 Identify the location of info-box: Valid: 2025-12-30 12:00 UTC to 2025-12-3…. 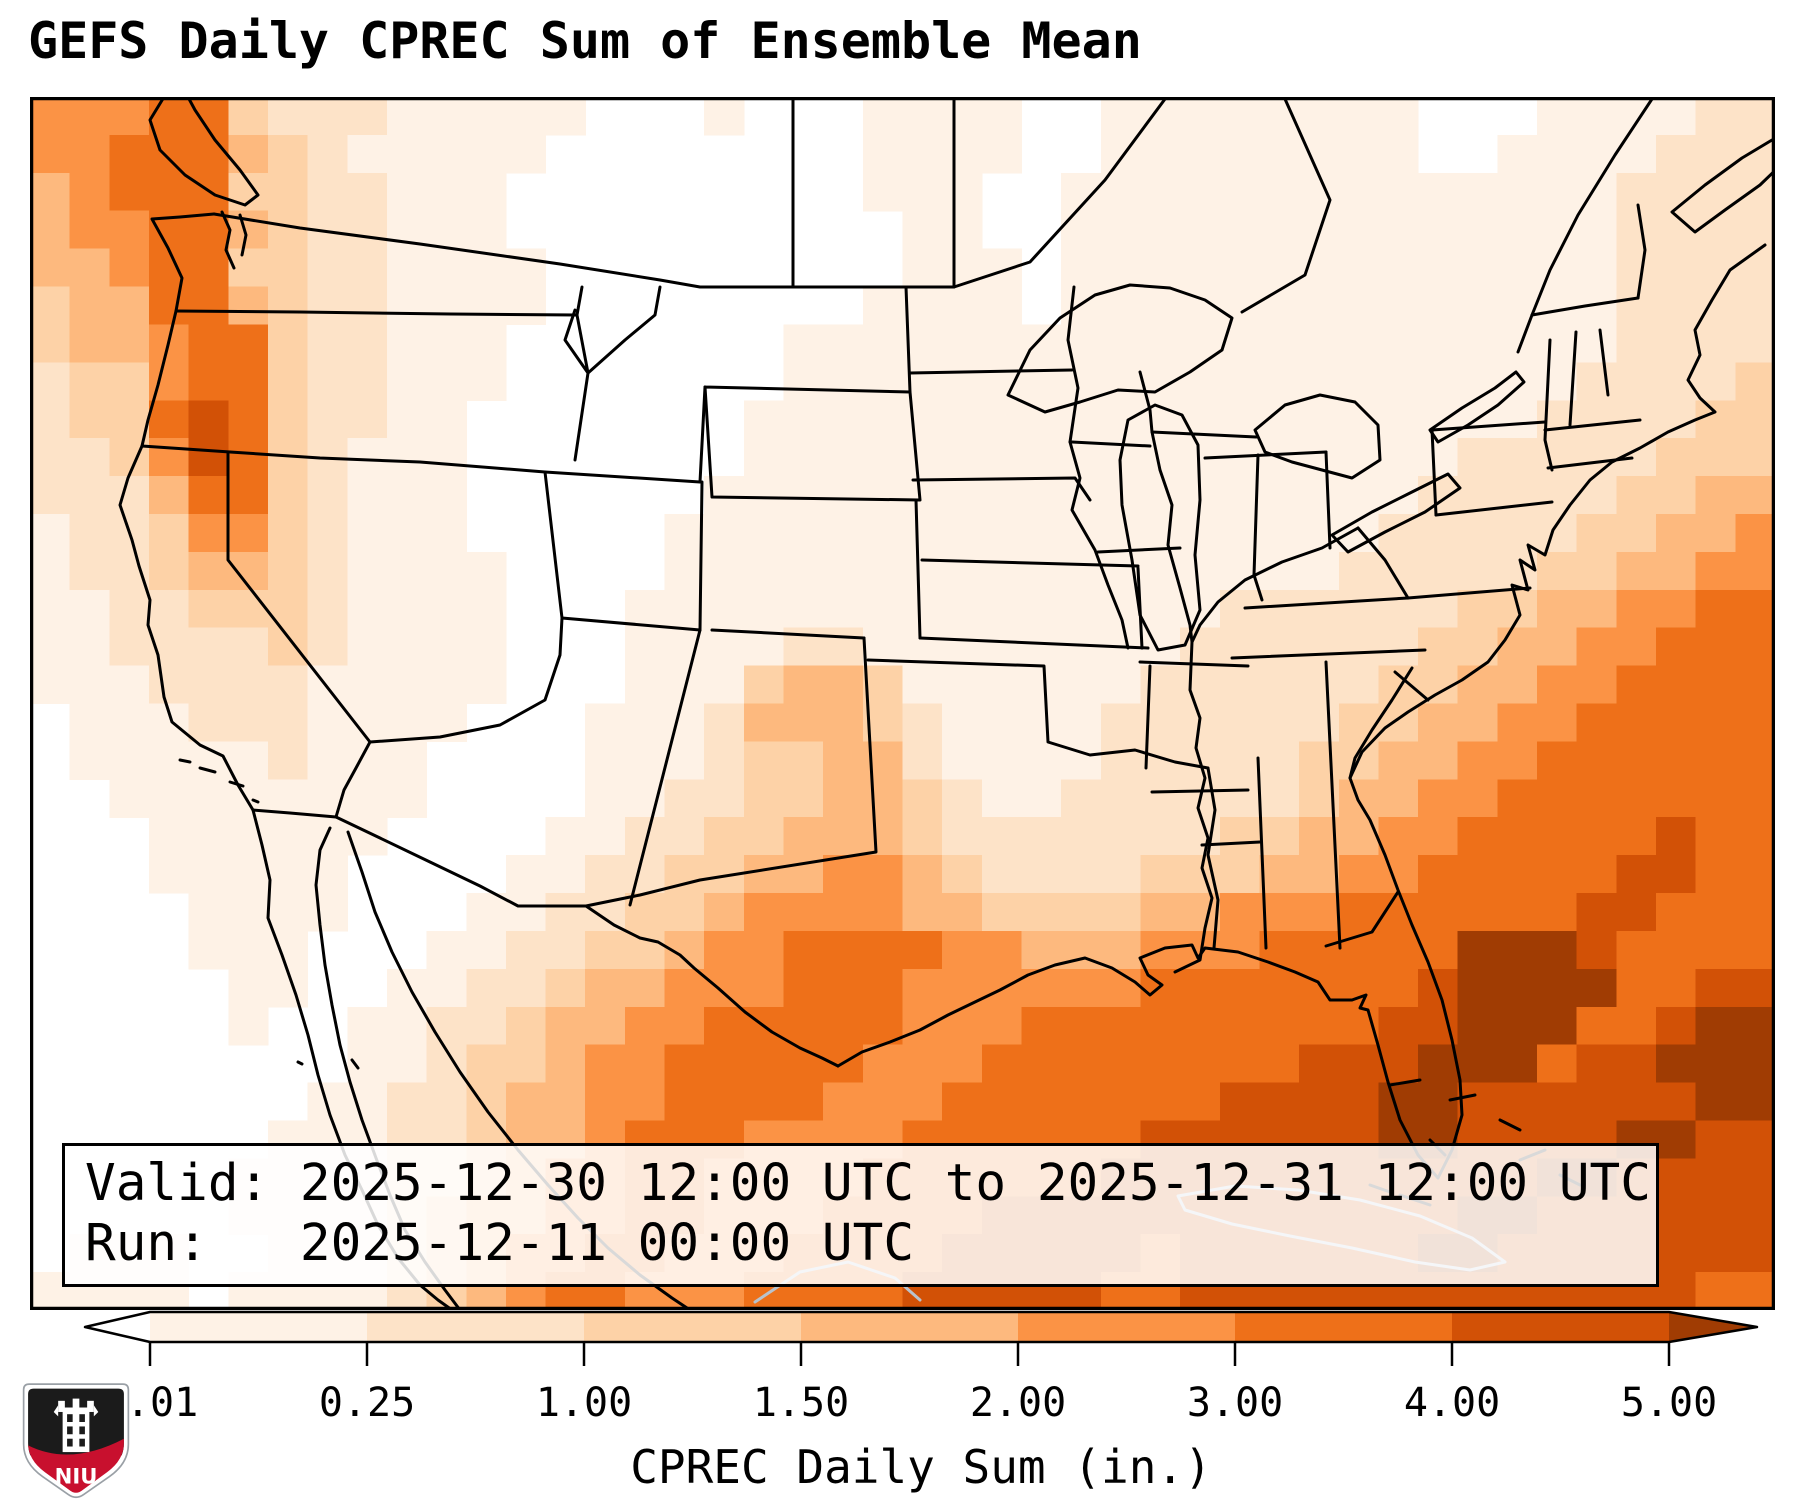
(860, 1215).